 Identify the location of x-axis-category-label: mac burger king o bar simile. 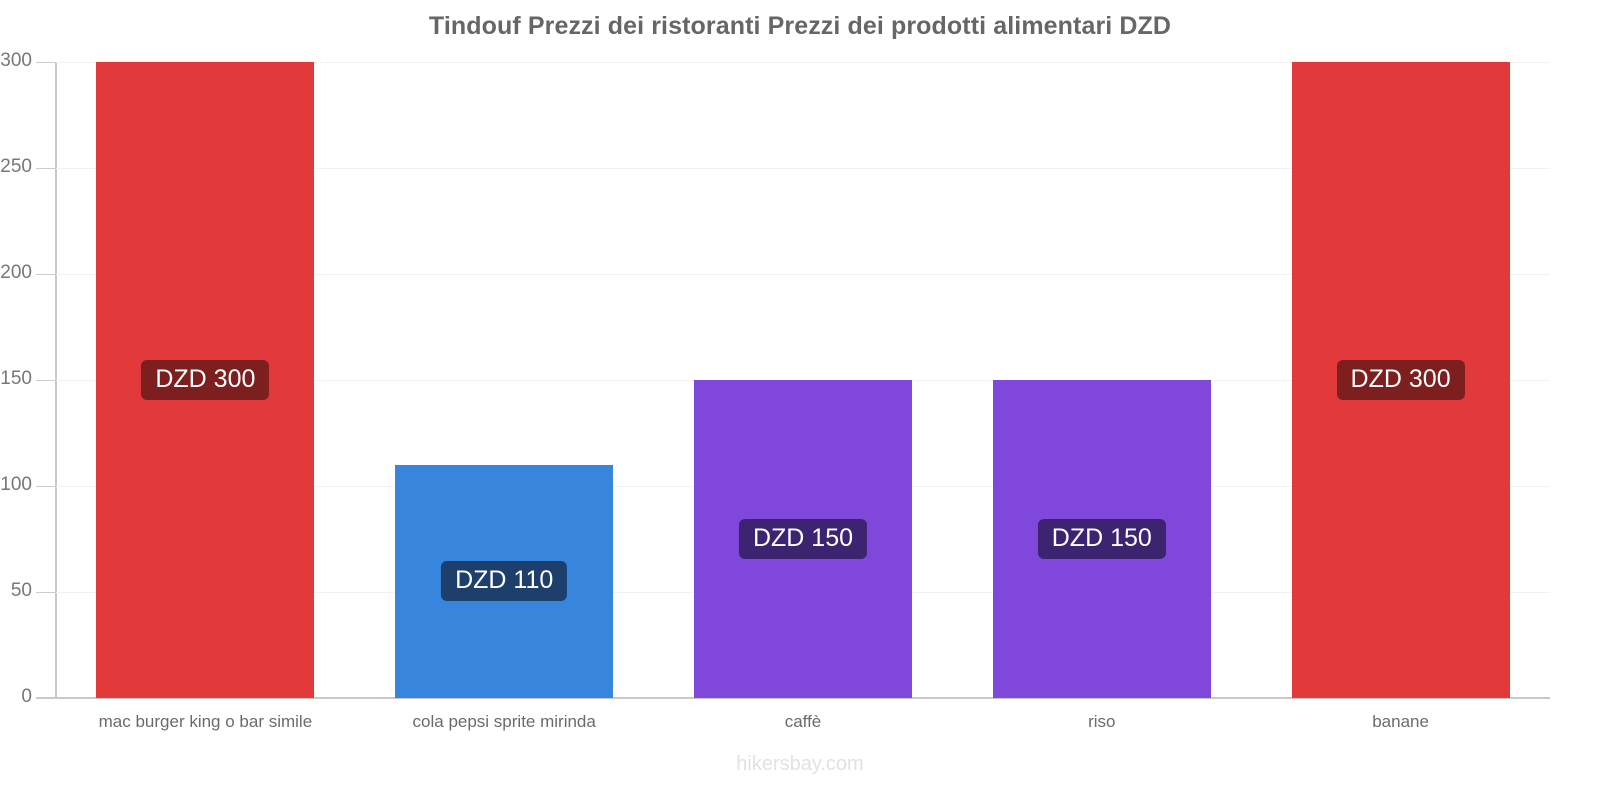
(205, 721).